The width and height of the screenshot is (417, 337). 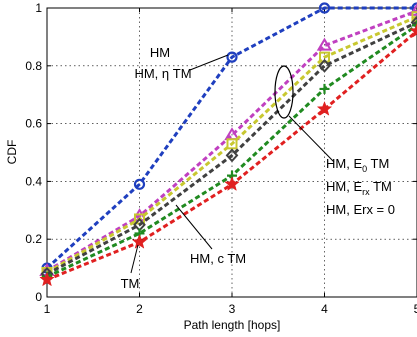 What do you see at coordinates (47, 309) in the screenshot?
I see `x-tick-label: 1` at bounding box center [47, 309].